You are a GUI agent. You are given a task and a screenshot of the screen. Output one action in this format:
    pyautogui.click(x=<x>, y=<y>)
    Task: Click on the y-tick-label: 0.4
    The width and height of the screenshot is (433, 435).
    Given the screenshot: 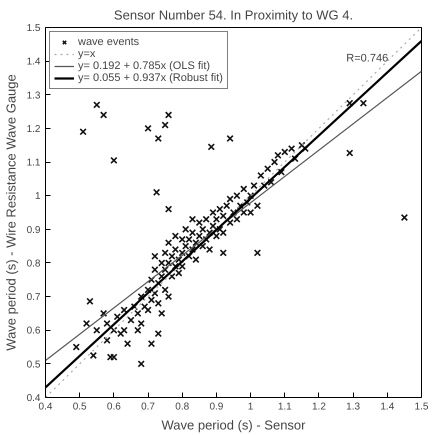 What is the action you would take?
    pyautogui.click(x=33, y=398)
    